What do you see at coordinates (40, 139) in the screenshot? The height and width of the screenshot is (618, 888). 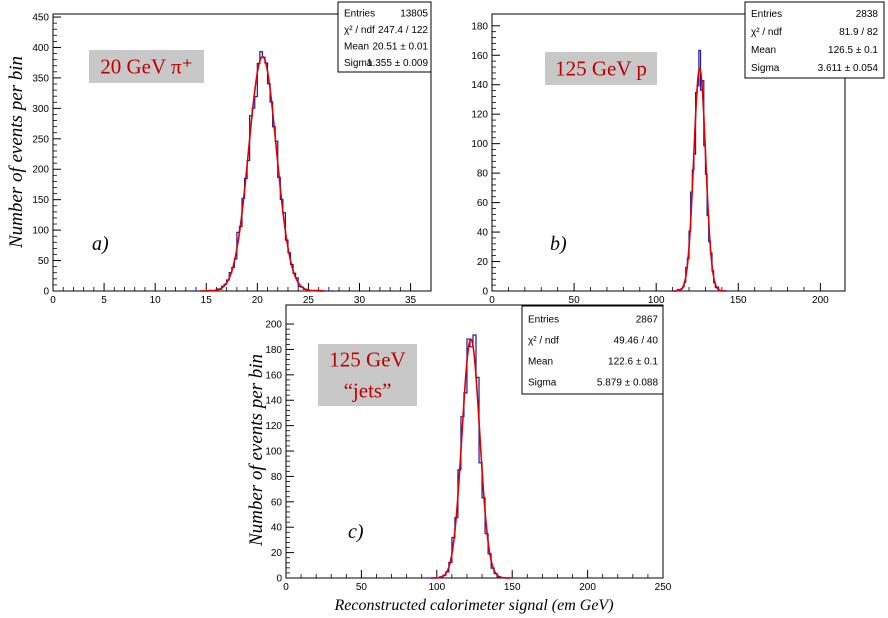 I see `y-tick-label: 250` at bounding box center [40, 139].